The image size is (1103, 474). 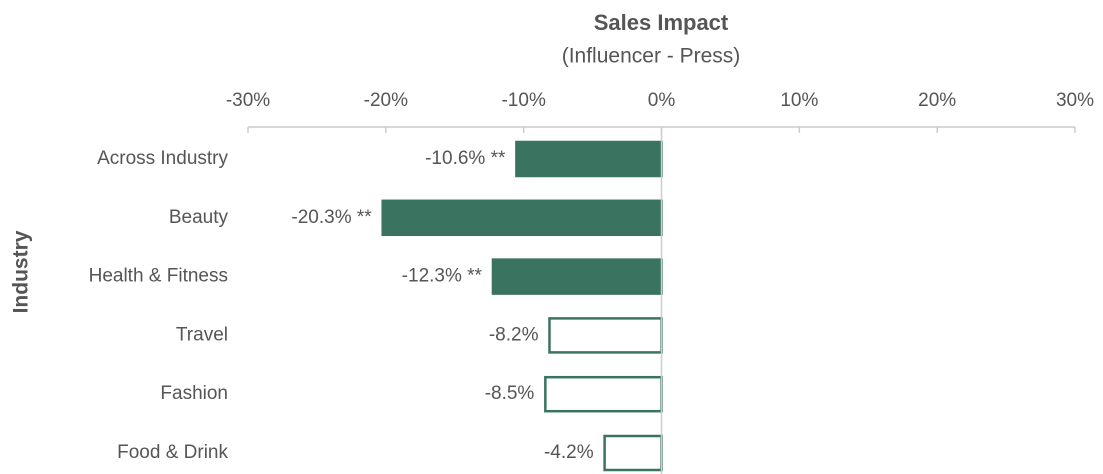 What do you see at coordinates (523, 100) in the screenshot?
I see `x-tick-label: -10%` at bounding box center [523, 100].